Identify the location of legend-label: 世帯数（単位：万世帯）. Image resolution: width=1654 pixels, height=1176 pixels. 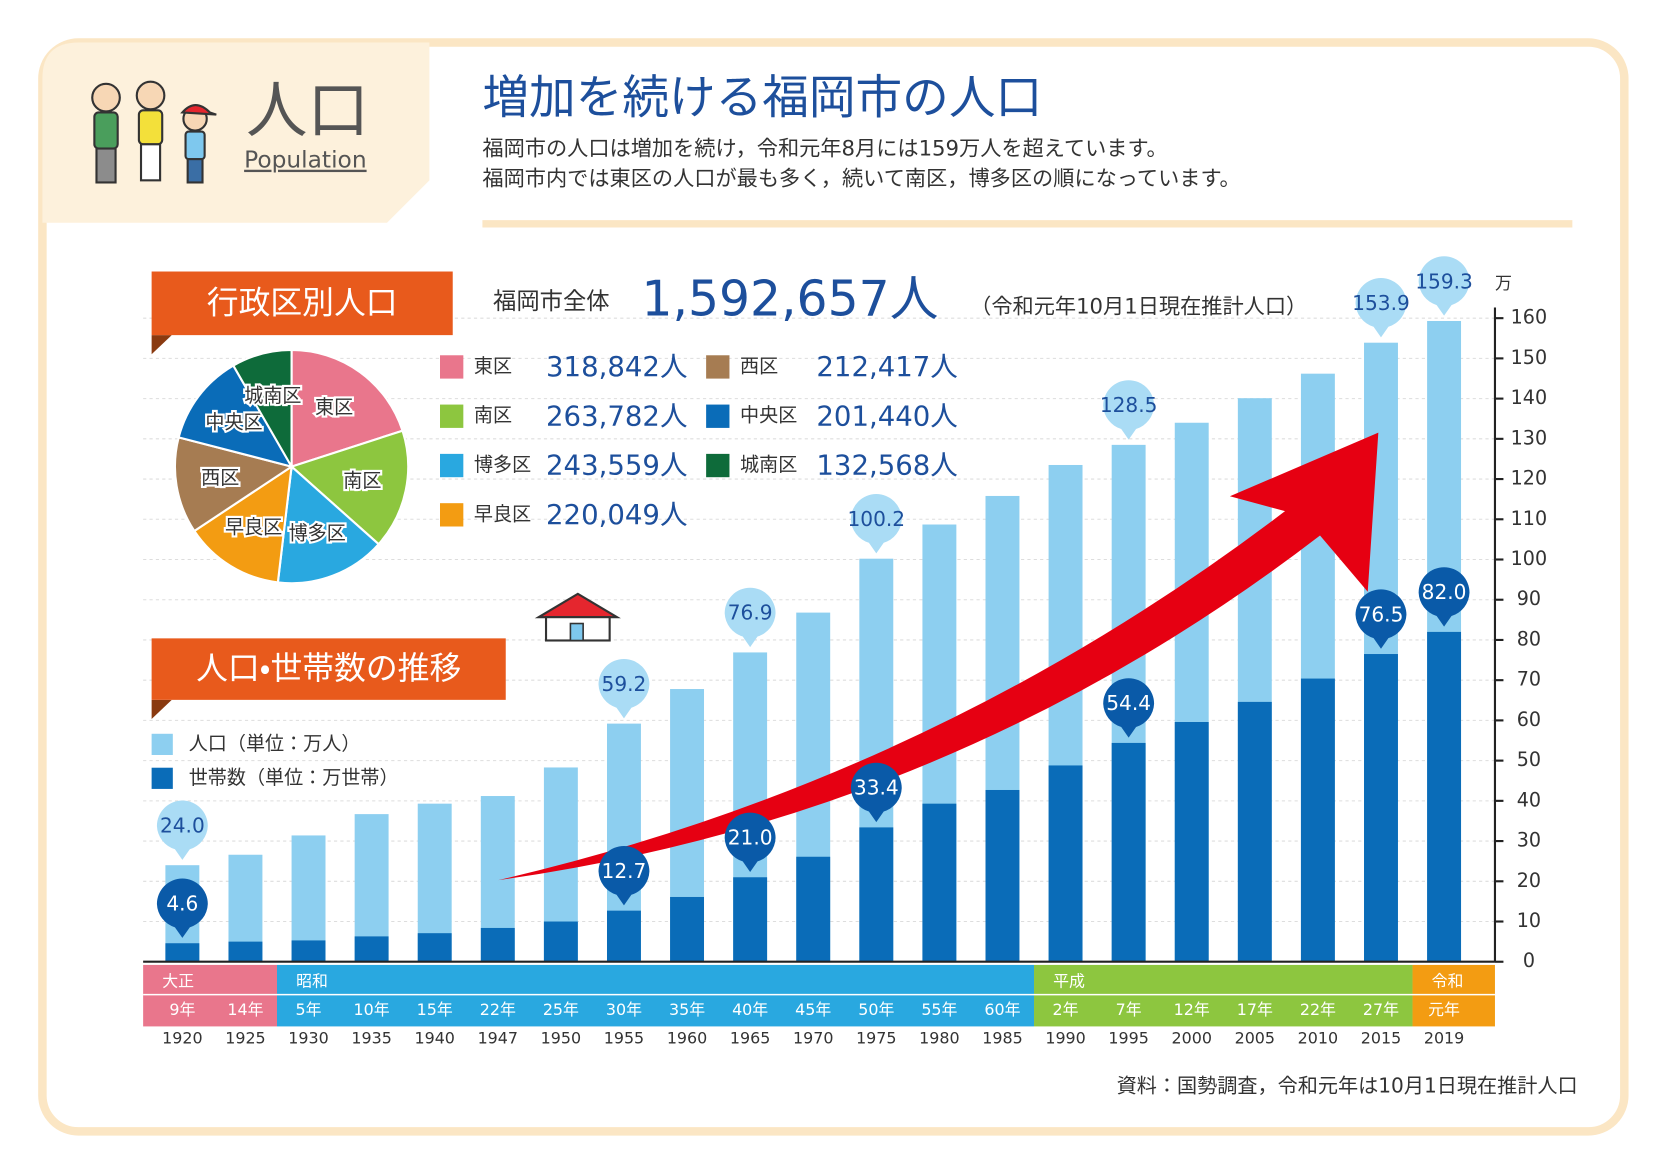
(294, 778).